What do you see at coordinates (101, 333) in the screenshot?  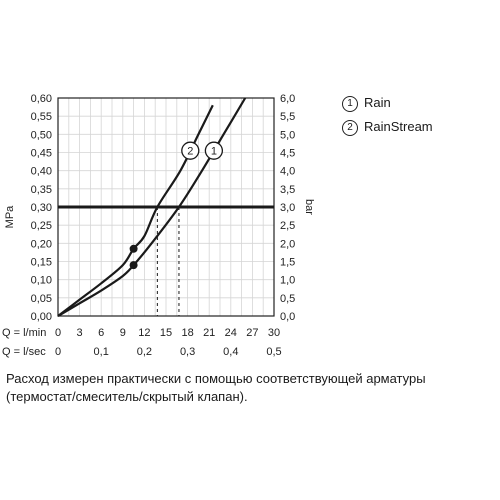 I see `x-lmin-tick-label: 6` at bounding box center [101, 333].